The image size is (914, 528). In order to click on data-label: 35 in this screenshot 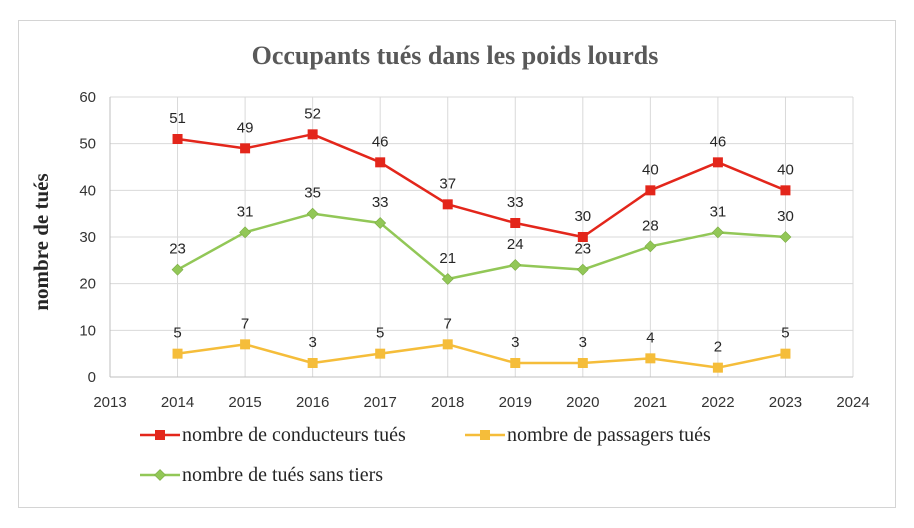, I will do `click(312, 193)`.